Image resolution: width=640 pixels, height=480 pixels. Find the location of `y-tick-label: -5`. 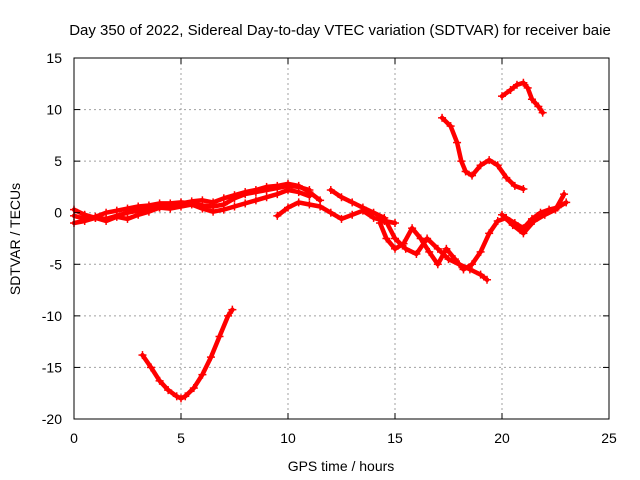

y-tick-label: -5 is located at coordinates (56, 264).